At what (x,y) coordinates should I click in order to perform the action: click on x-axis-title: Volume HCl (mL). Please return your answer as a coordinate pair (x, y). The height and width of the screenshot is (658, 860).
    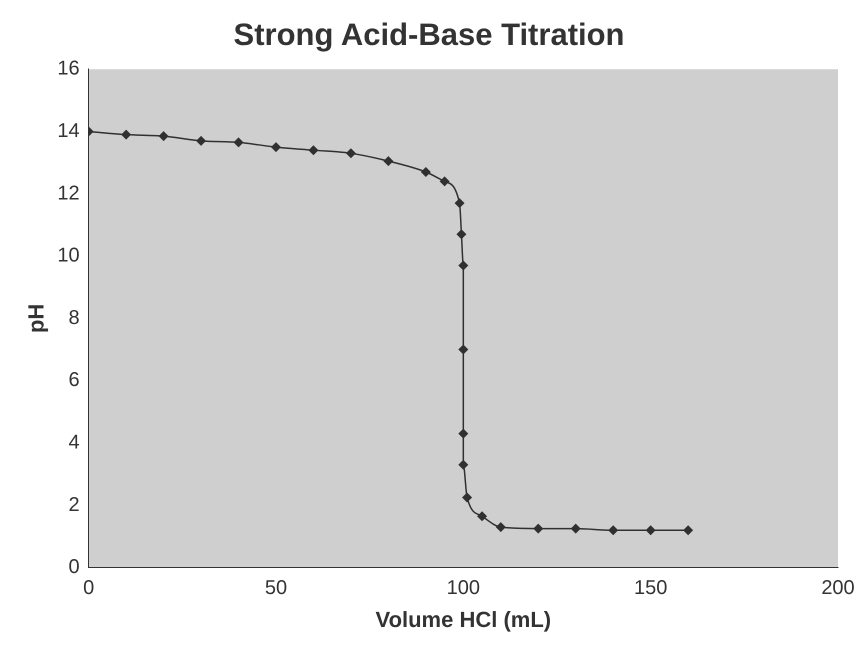
    Looking at the image, I should click on (464, 619).